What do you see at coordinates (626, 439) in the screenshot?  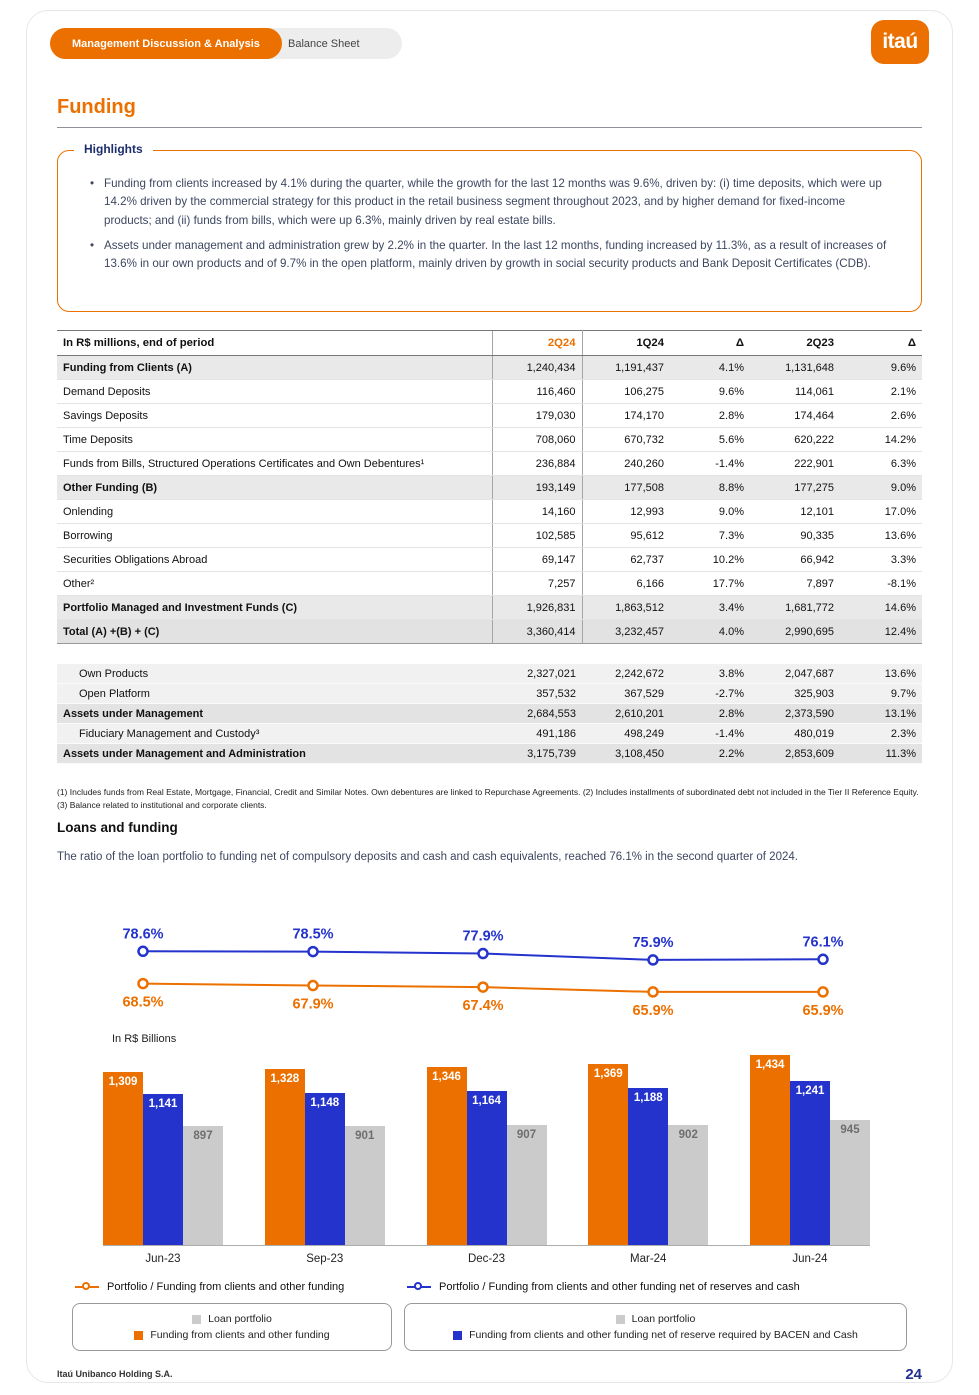 I see `cell-value: 670,732` at bounding box center [626, 439].